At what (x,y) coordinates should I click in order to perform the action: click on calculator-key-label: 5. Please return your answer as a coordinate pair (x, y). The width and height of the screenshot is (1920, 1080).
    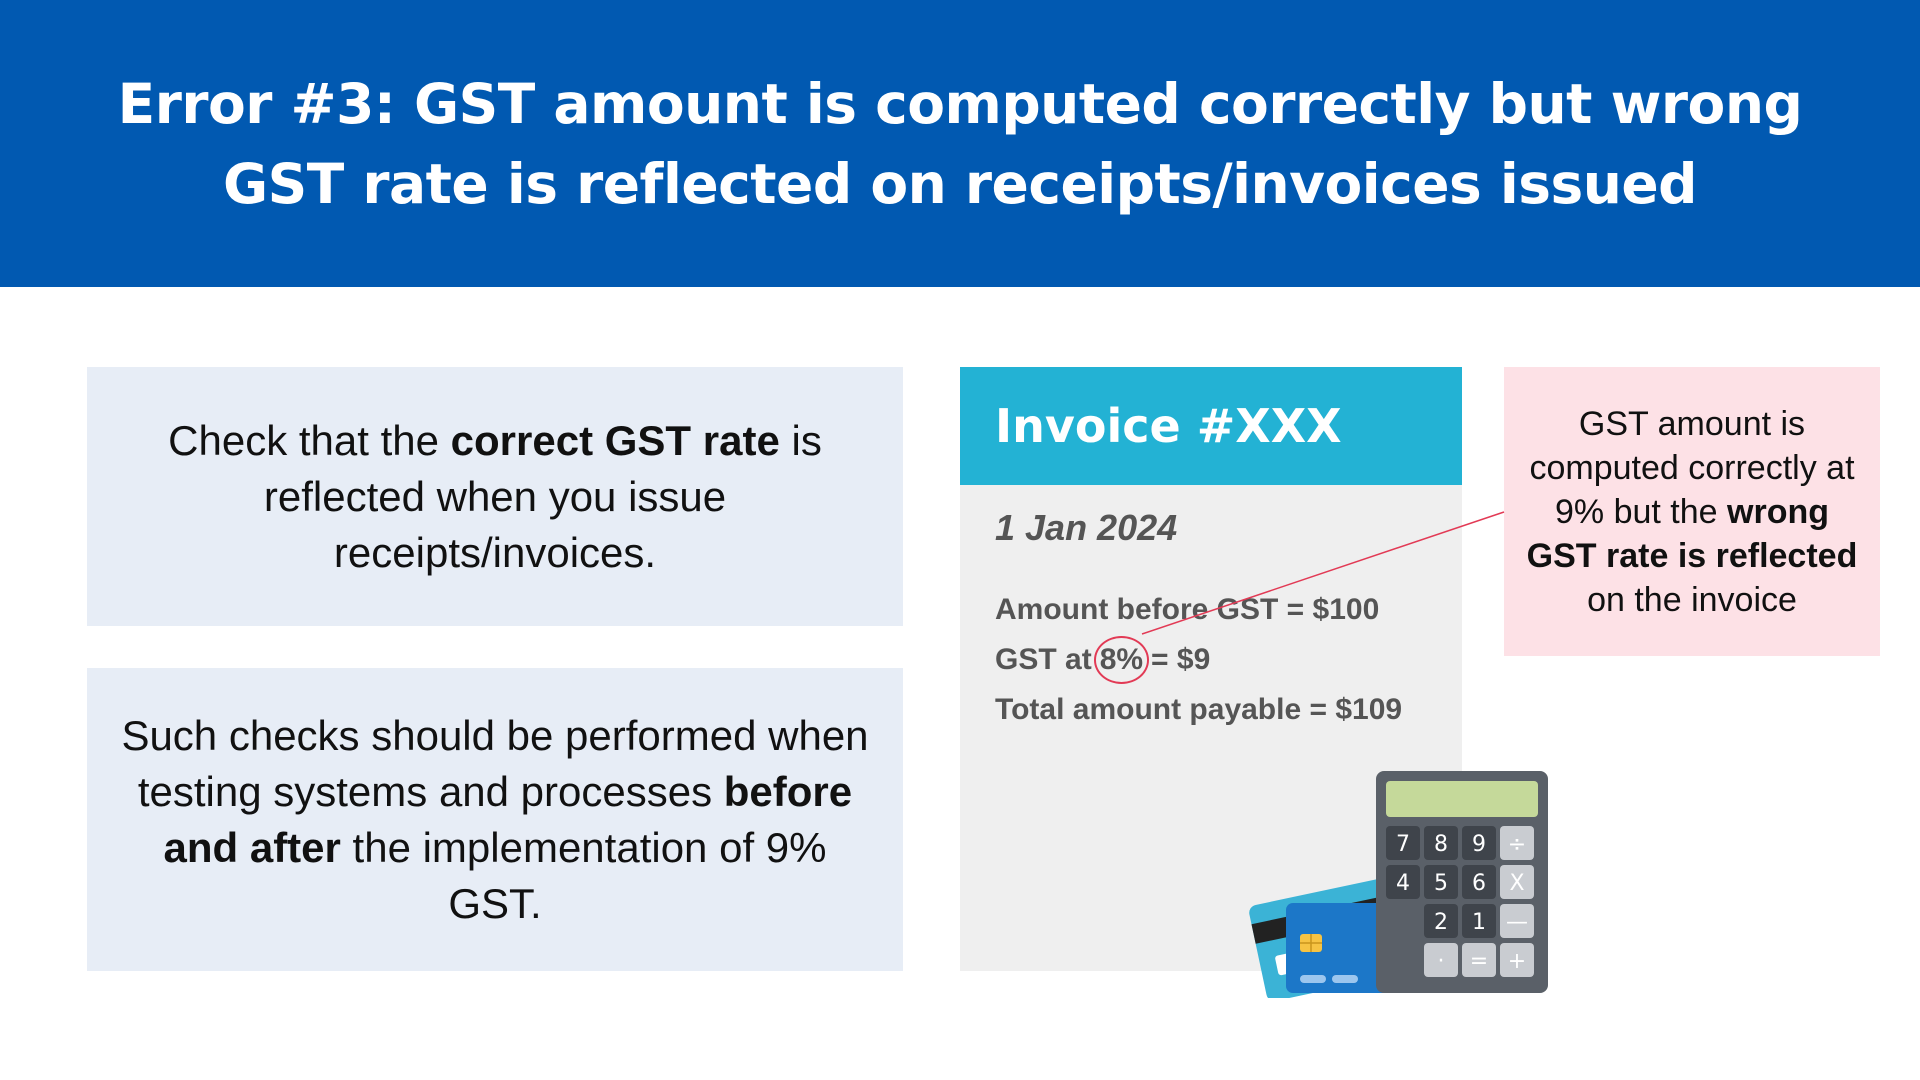
    Looking at the image, I should click on (1441, 883).